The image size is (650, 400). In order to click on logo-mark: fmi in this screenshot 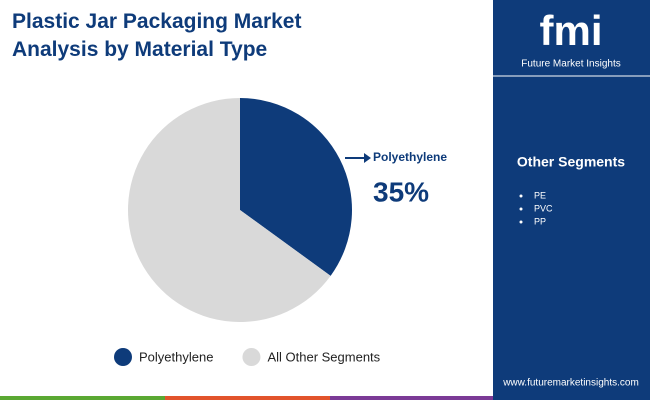, I will do `click(571, 30)`.